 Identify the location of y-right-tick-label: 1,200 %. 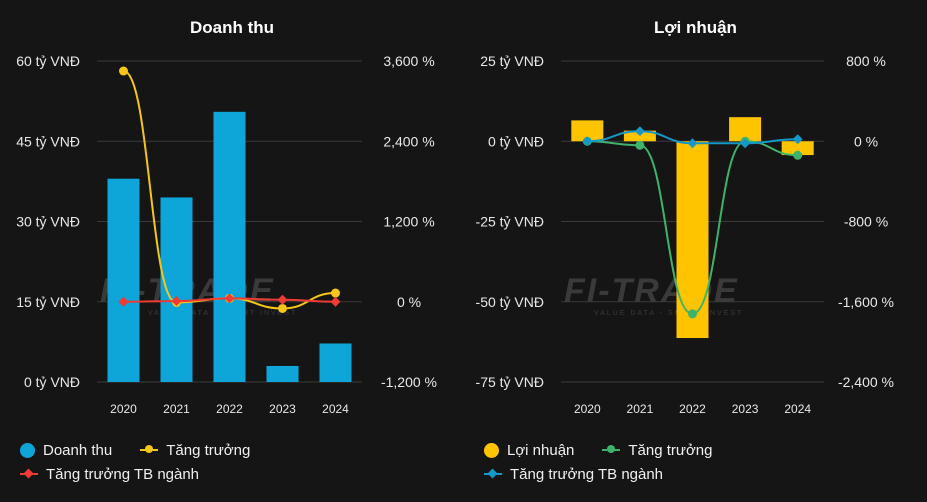
(408, 222).